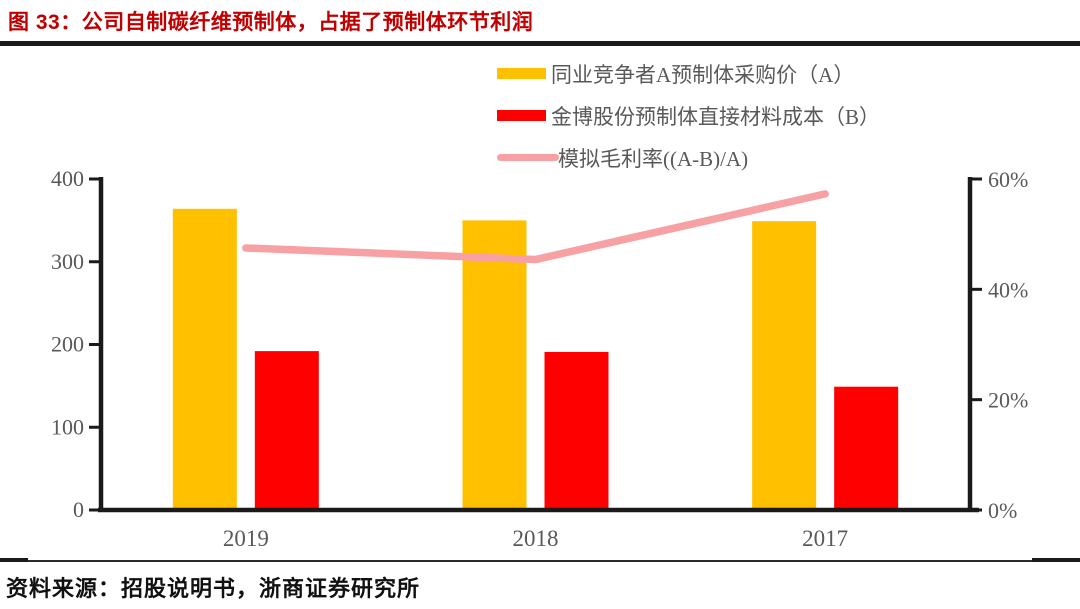 The height and width of the screenshot is (609, 1080). What do you see at coordinates (246, 538) in the screenshot?
I see `x-axis-category-label: 2019` at bounding box center [246, 538].